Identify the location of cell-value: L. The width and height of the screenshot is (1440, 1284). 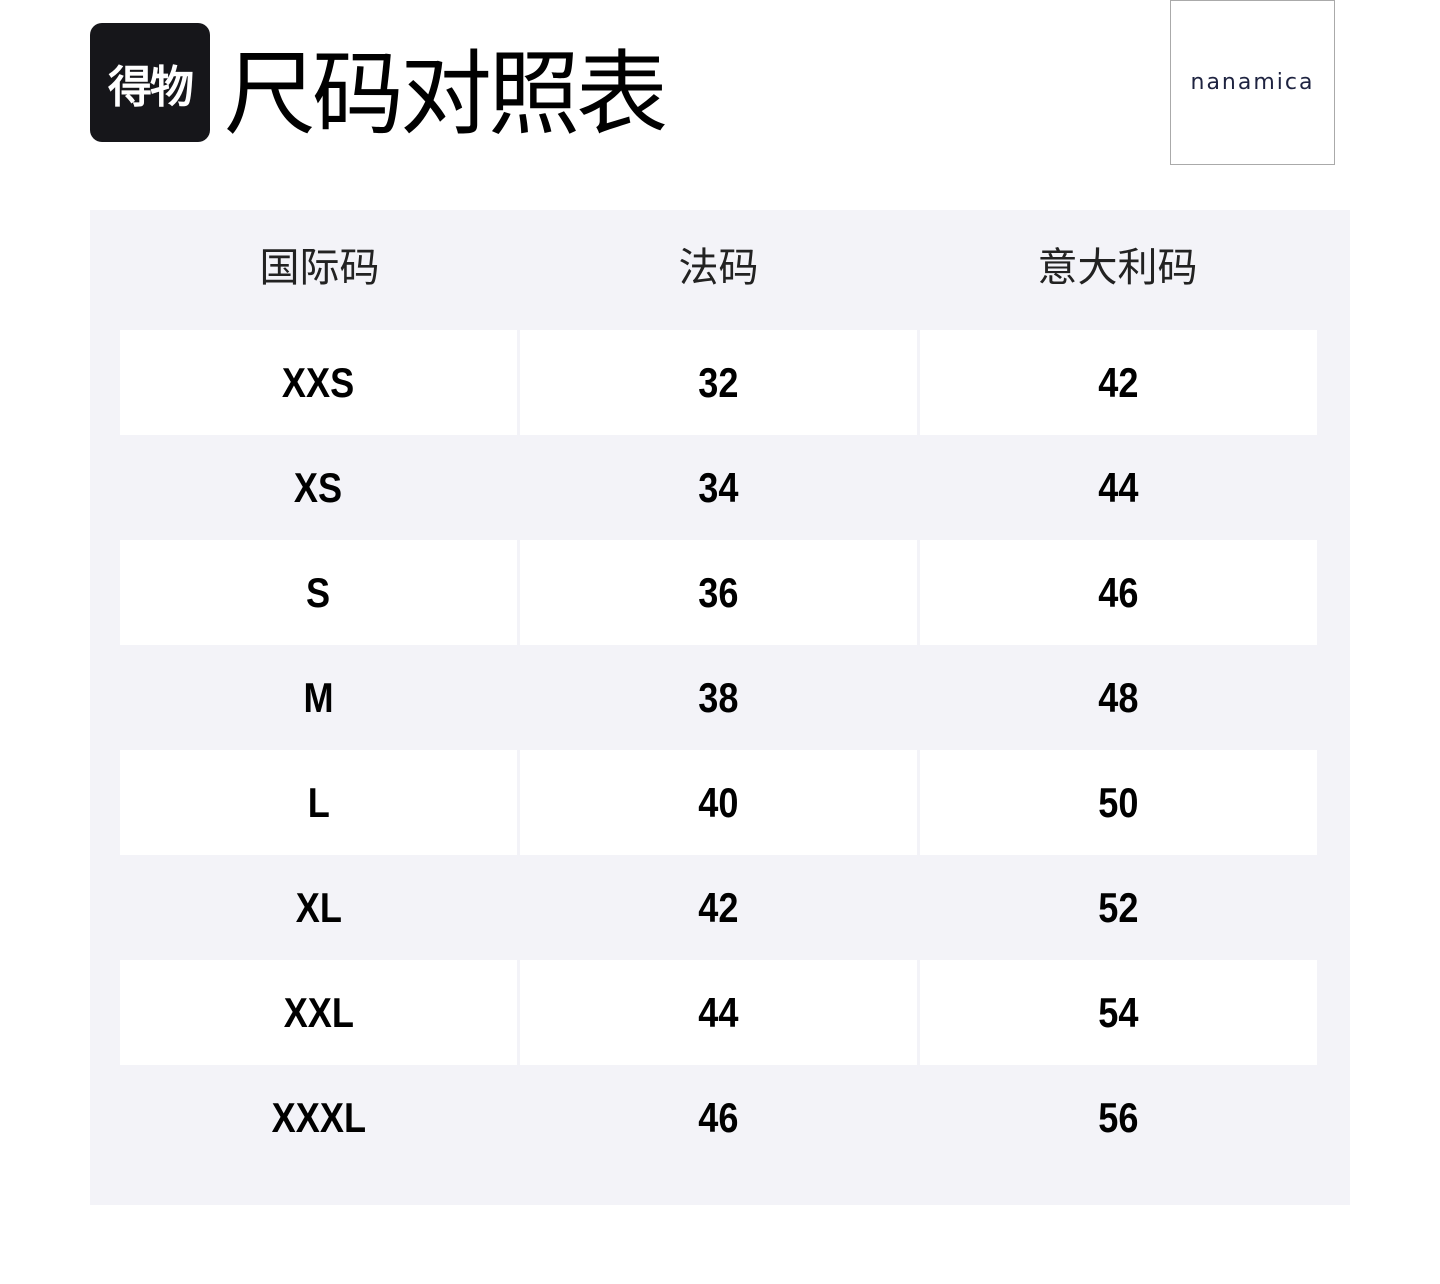
(318, 802).